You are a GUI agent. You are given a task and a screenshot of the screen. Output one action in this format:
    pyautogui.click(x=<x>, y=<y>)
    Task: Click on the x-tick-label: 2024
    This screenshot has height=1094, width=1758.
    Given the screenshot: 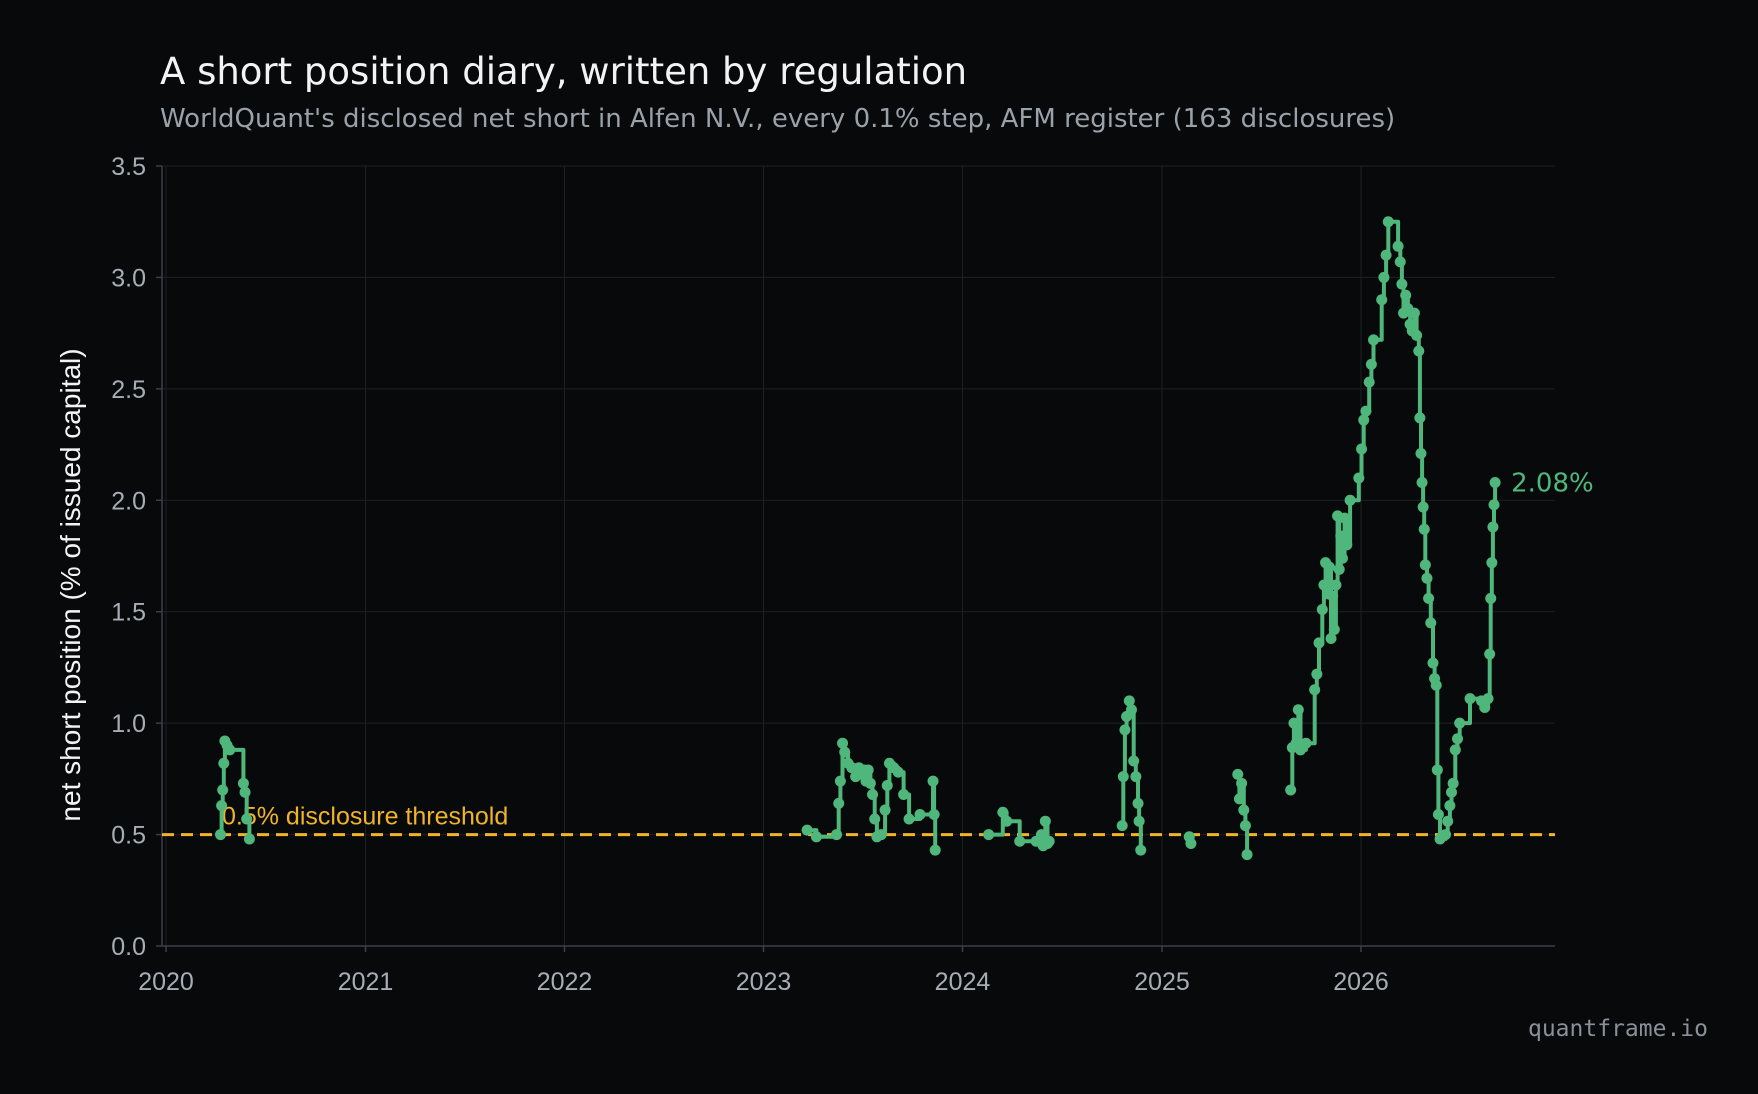 What is the action you would take?
    pyautogui.click(x=963, y=982)
    